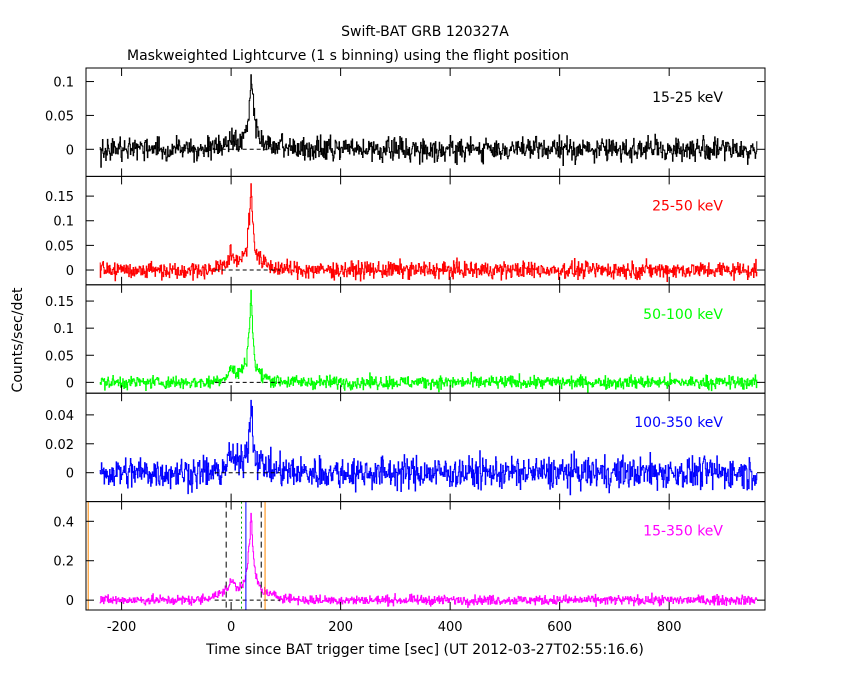 The image size is (850, 680). I want to click on y-tick-label: 0.04, so click(59, 416).